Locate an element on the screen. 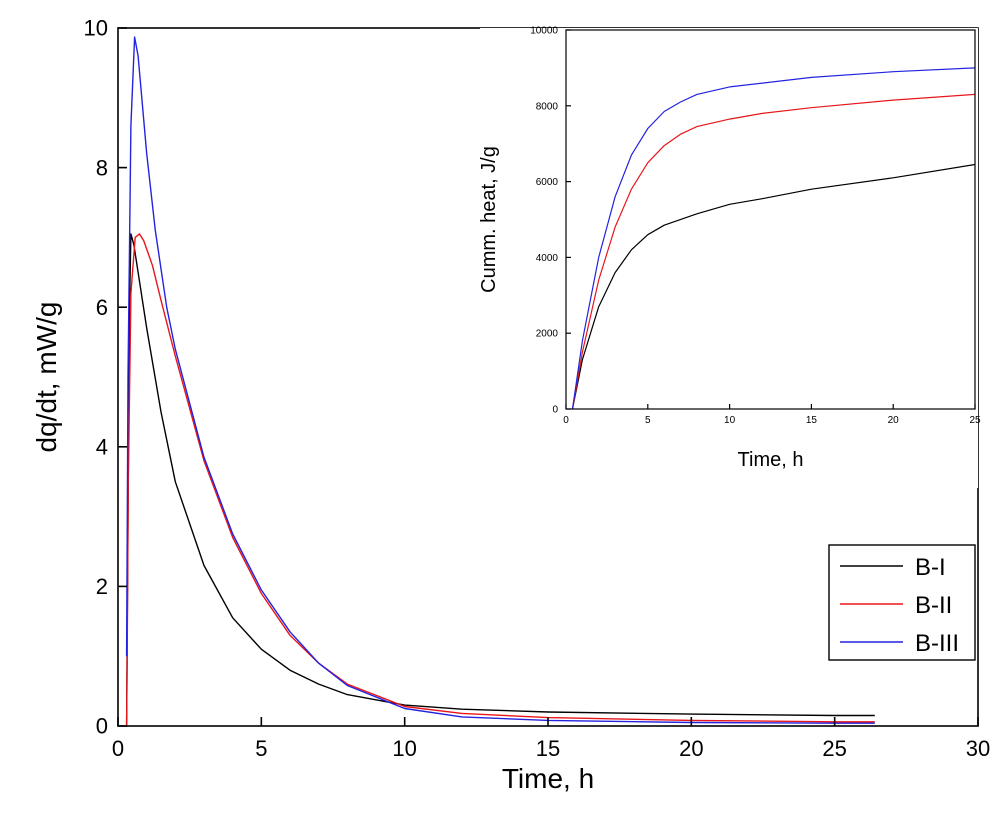 This screenshot has width=1003, height=828. legend-box is located at coordinates (902, 602).